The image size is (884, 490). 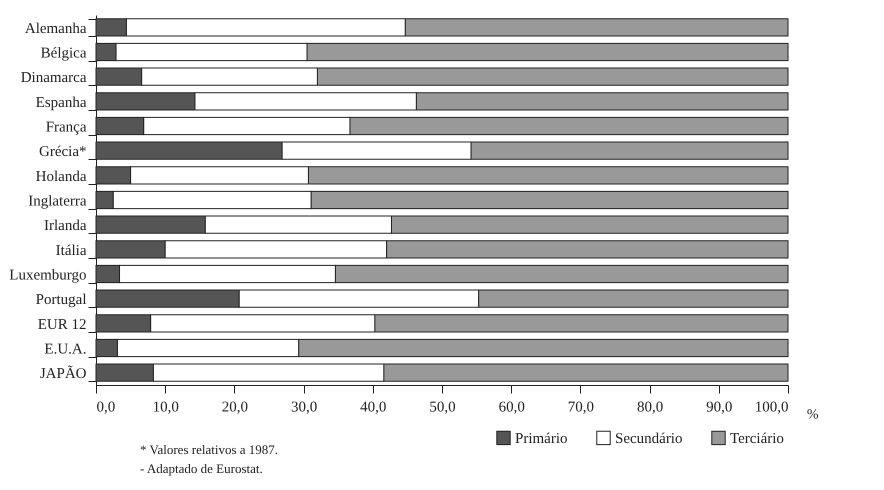 What do you see at coordinates (63, 54) in the screenshot?
I see `y-tick-label: Bélgica` at bounding box center [63, 54].